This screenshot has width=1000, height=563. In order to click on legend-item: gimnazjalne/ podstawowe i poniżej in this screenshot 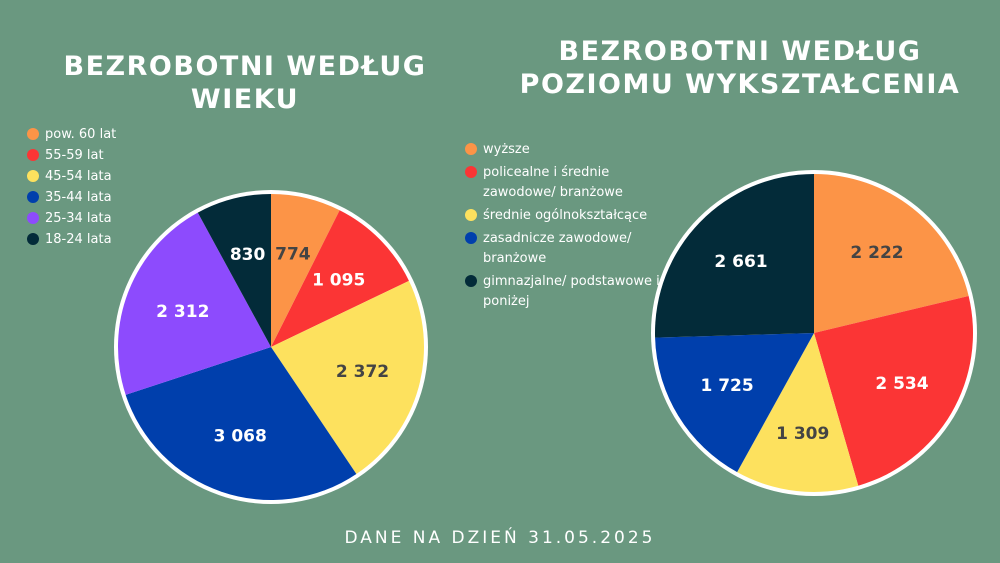, I will do `click(565, 292)`.